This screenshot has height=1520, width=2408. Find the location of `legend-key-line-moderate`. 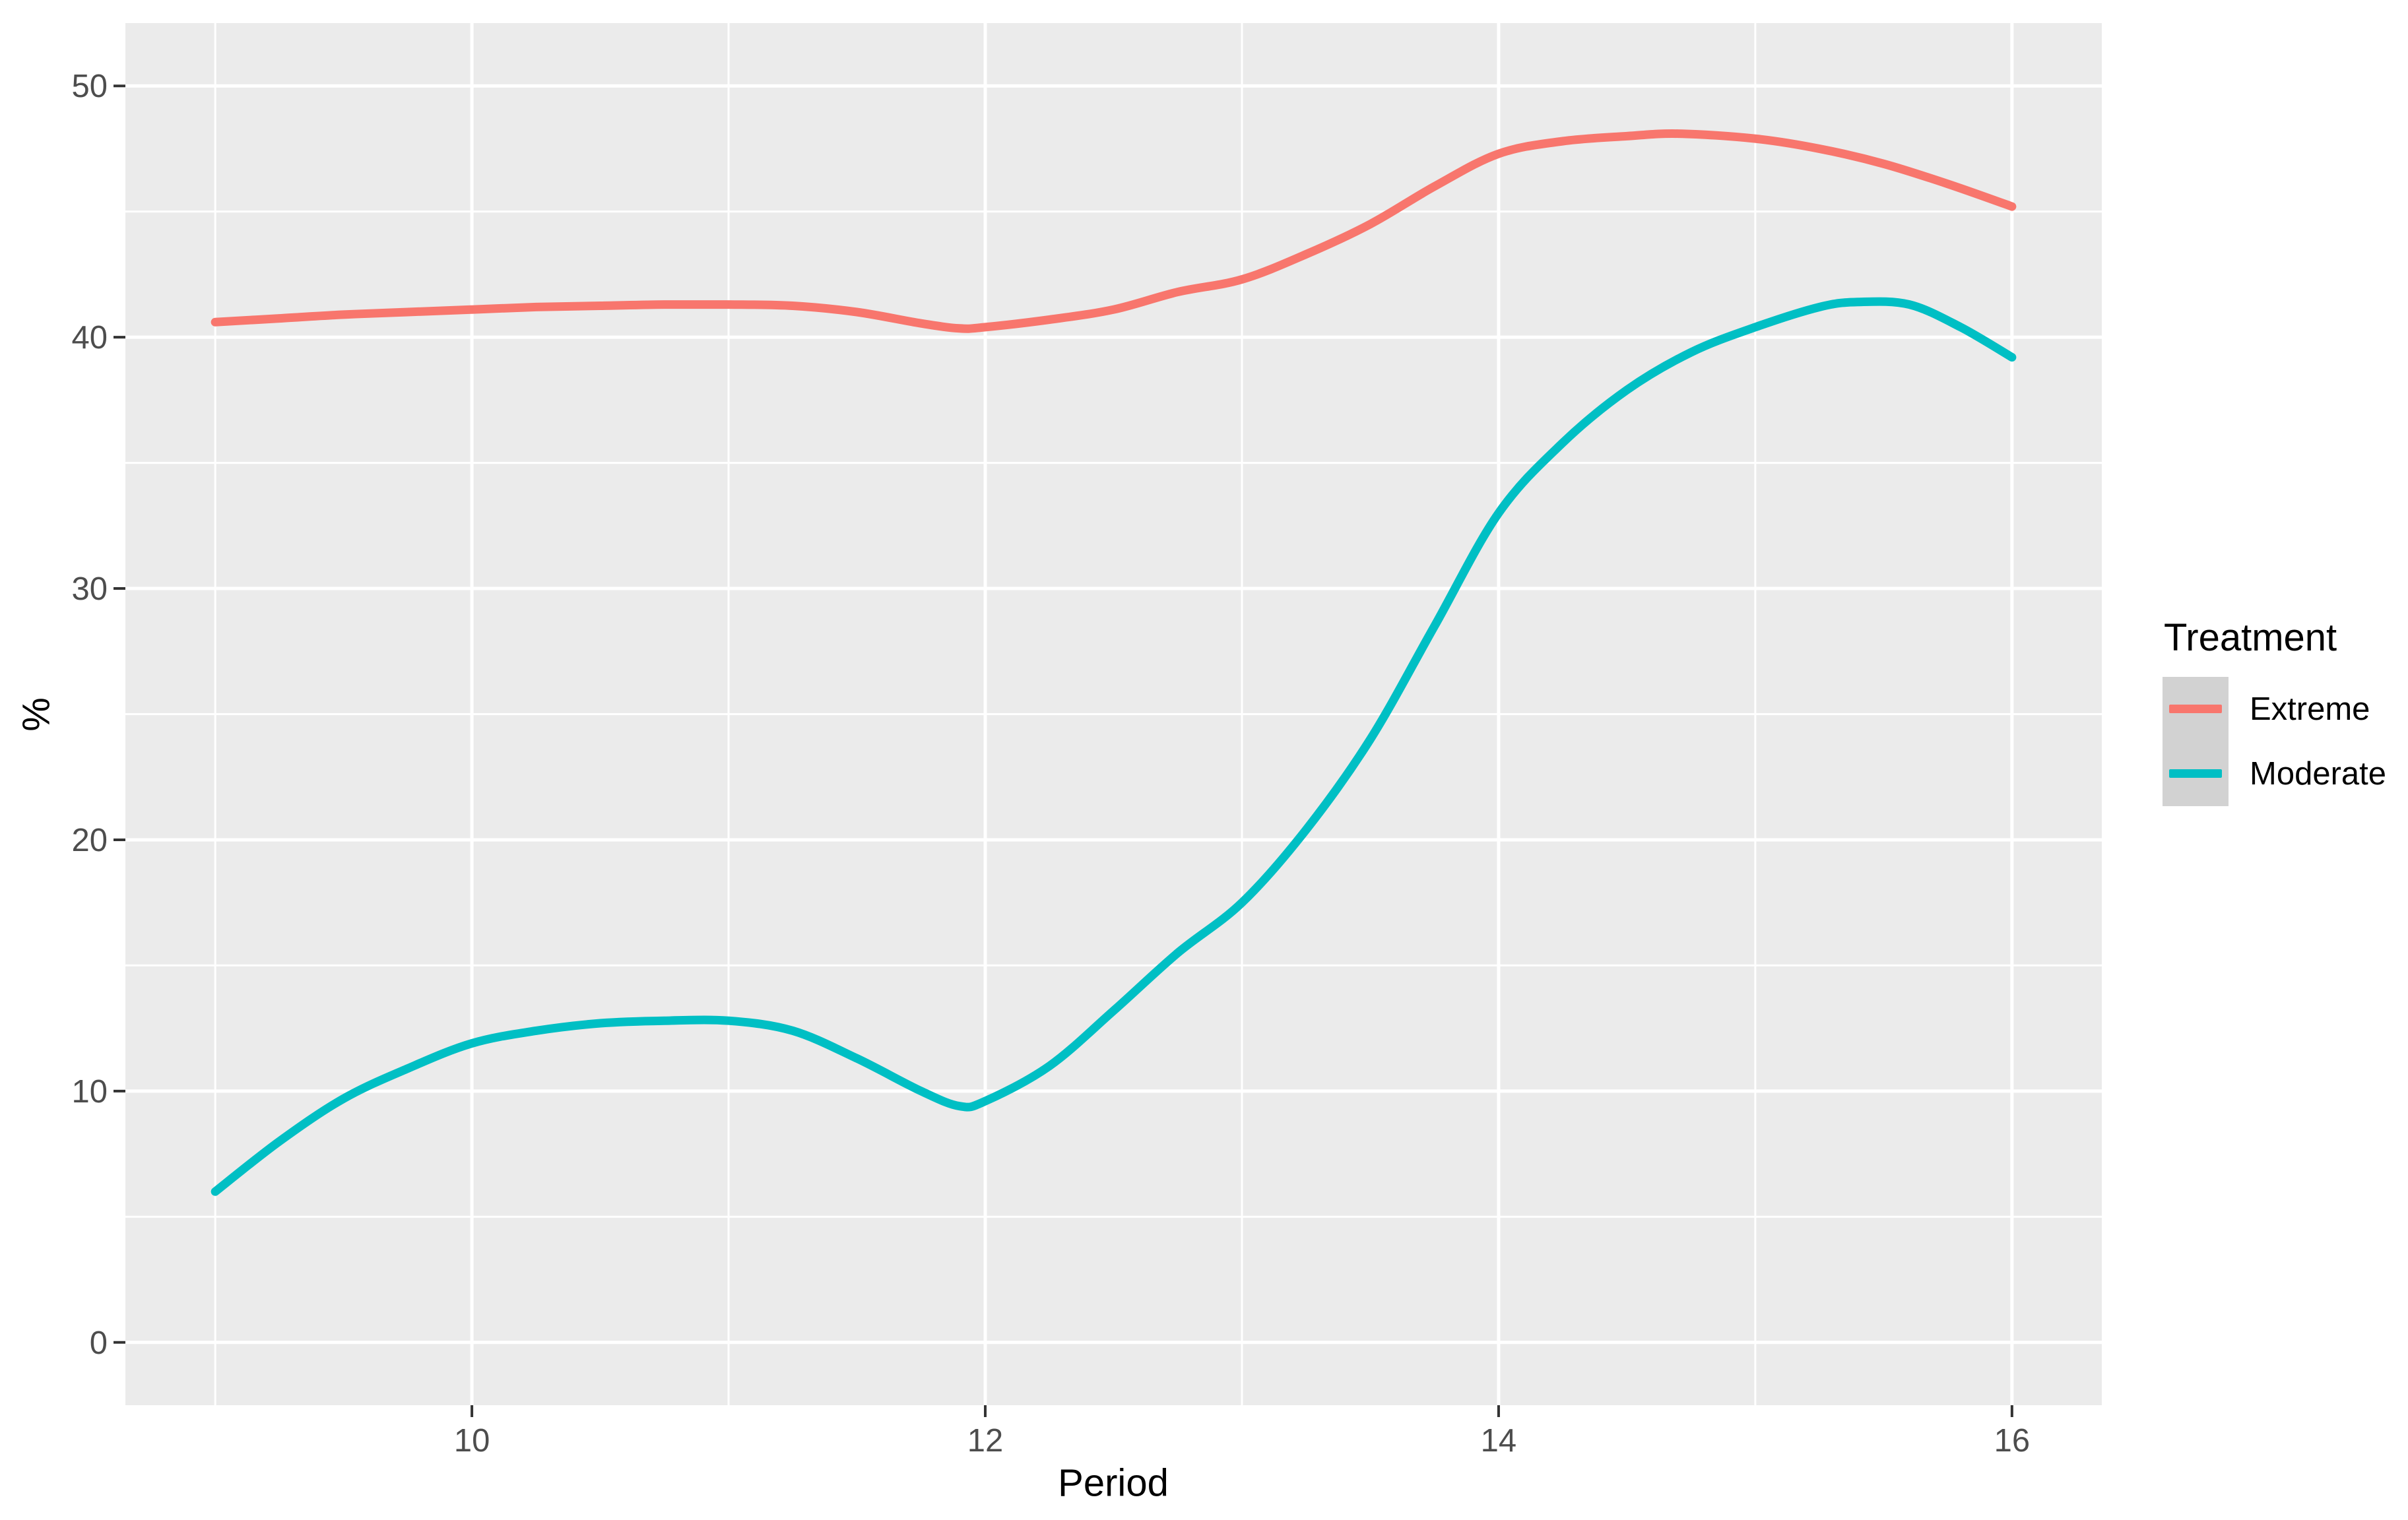

legend-key-line-moderate is located at coordinates (2195, 773).